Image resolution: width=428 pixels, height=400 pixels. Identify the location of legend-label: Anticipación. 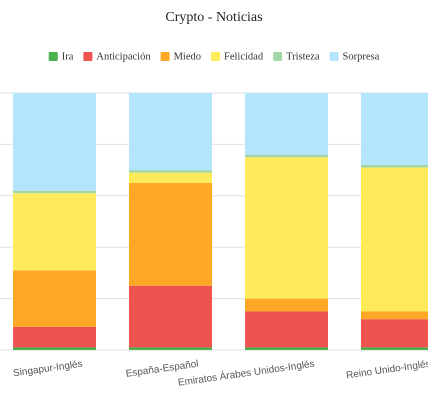
(123, 56).